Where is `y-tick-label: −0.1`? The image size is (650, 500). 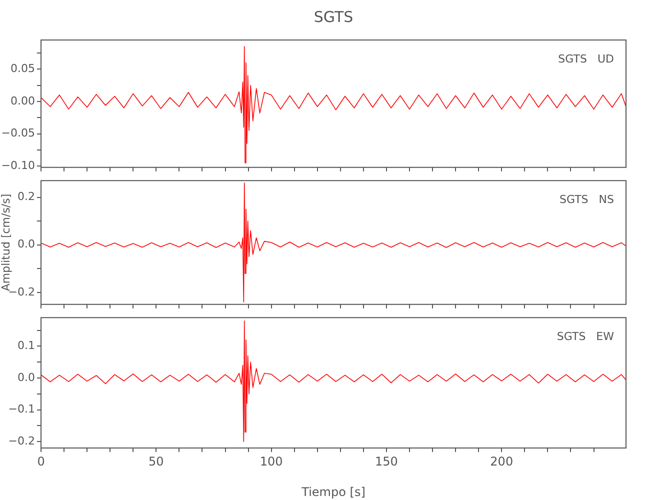
y-tick-label: −0.1 is located at coordinates (21, 409).